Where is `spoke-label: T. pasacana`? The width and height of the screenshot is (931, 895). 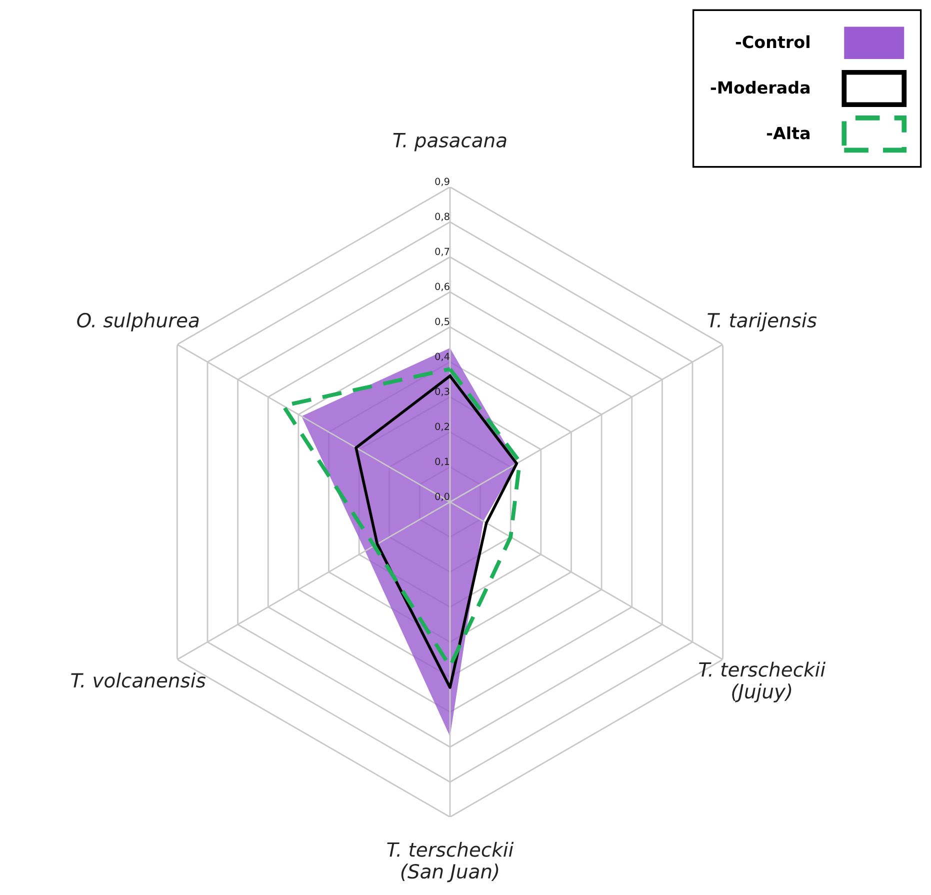
spoke-label: T. pasacana is located at coordinates (449, 142).